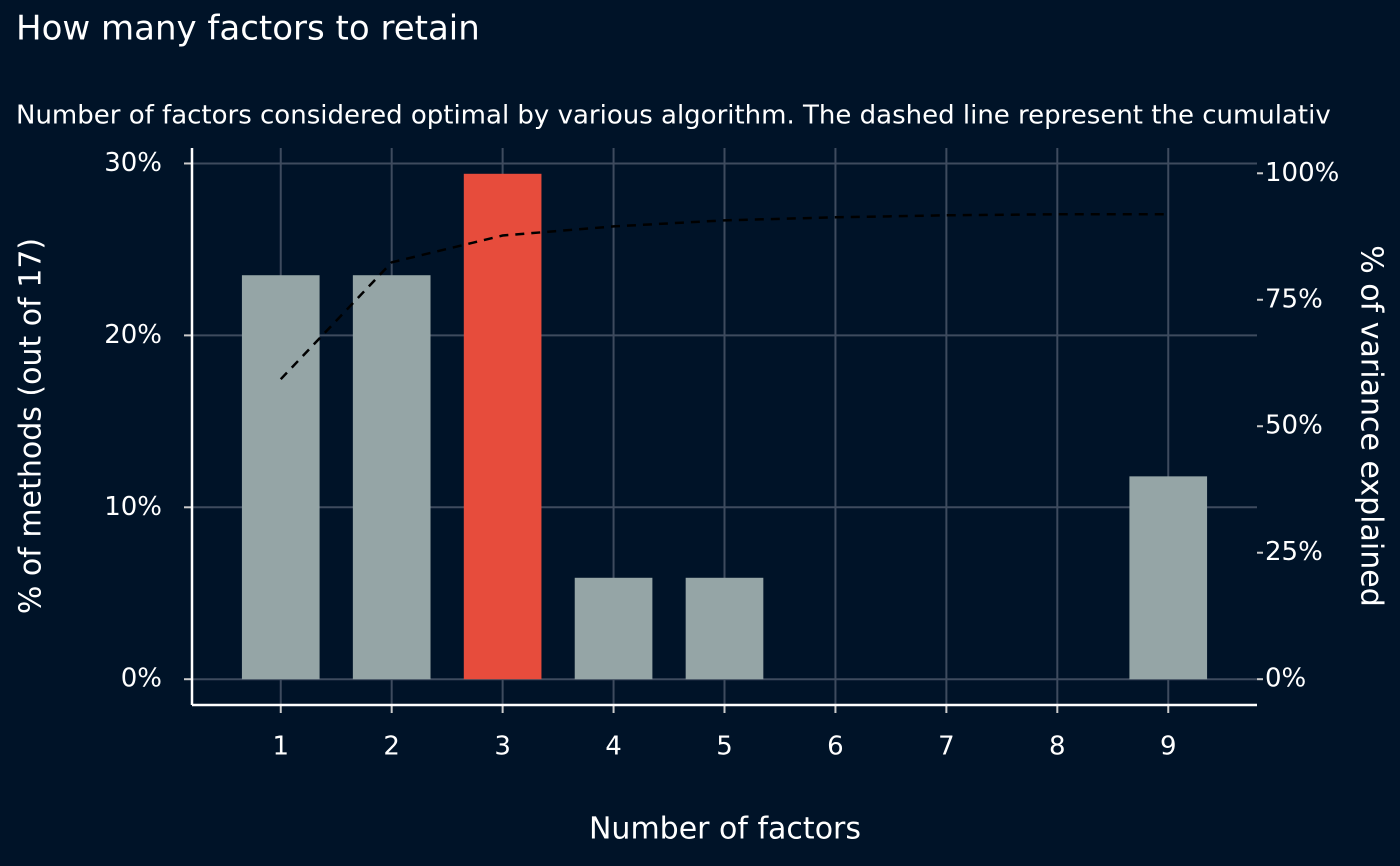  I want to click on y-axis-title: % of methods (out of 17), so click(31, 426).